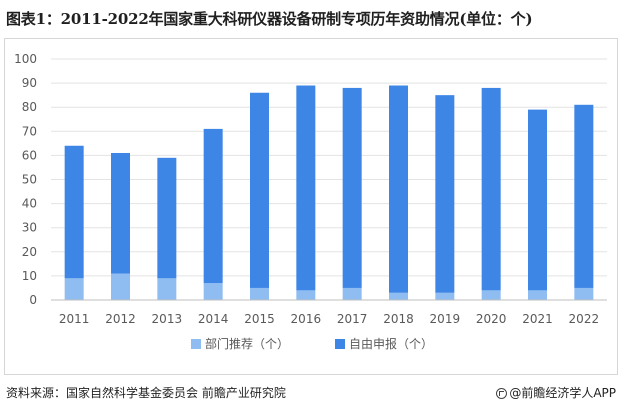 The image size is (624, 413). Describe the element at coordinates (29, 180) in the screenshot. I see `y-tick-label-50: 50` at that location.